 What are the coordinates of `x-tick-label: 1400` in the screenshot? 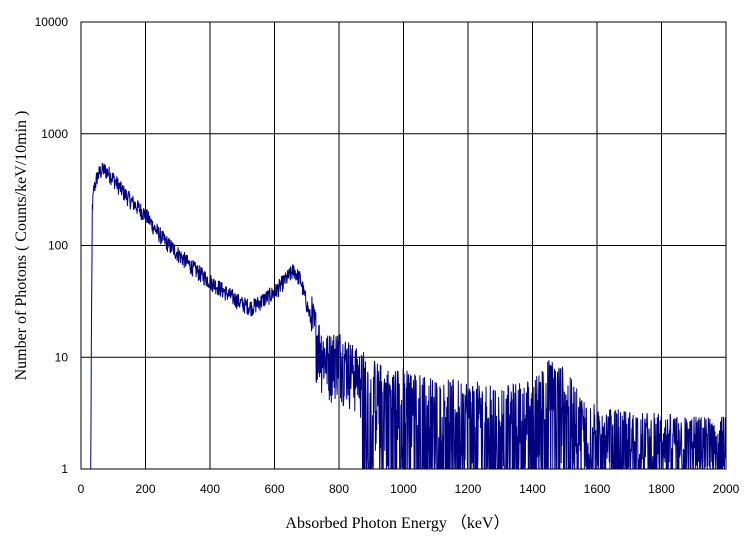 It's located at (532, 489).